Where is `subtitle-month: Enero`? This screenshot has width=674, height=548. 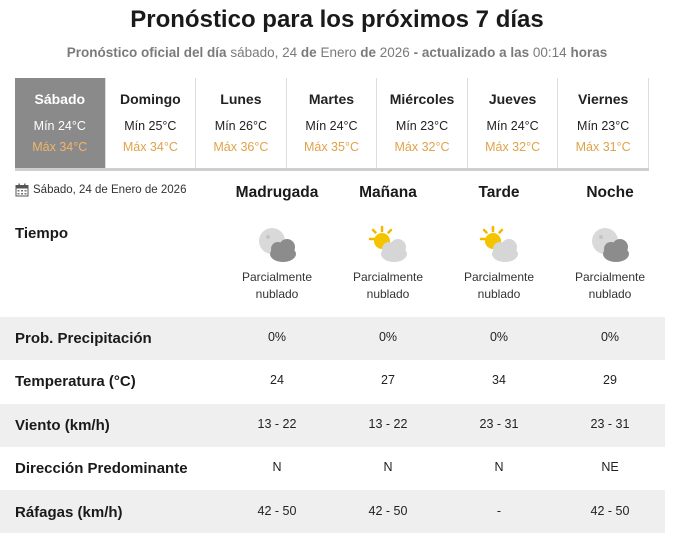
subtitle-month: Enero is located at coordinates (338, 52).